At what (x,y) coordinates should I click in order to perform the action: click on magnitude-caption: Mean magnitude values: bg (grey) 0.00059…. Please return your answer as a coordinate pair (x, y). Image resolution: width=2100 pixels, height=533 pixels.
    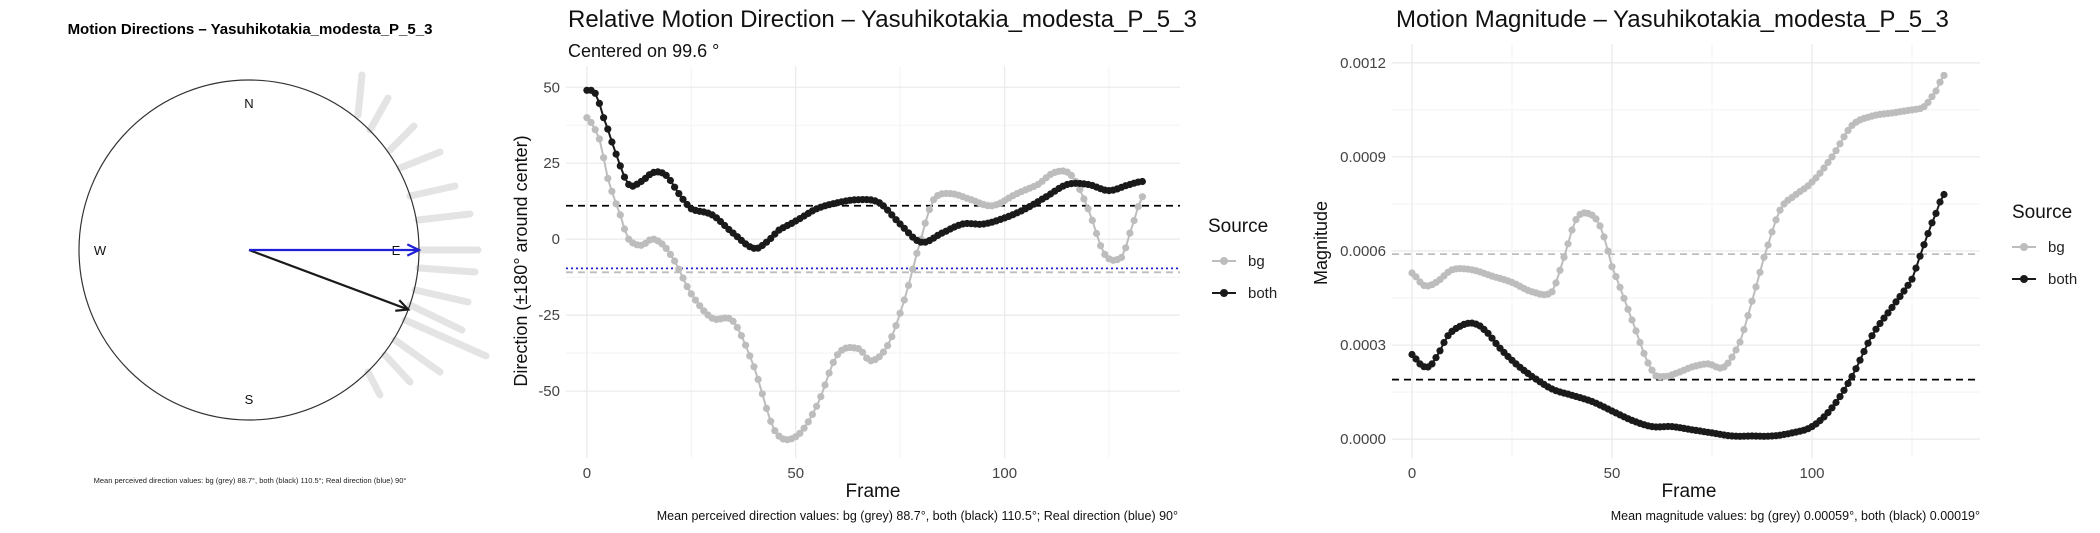
    Looking at the image, I should click on (1795, 516).